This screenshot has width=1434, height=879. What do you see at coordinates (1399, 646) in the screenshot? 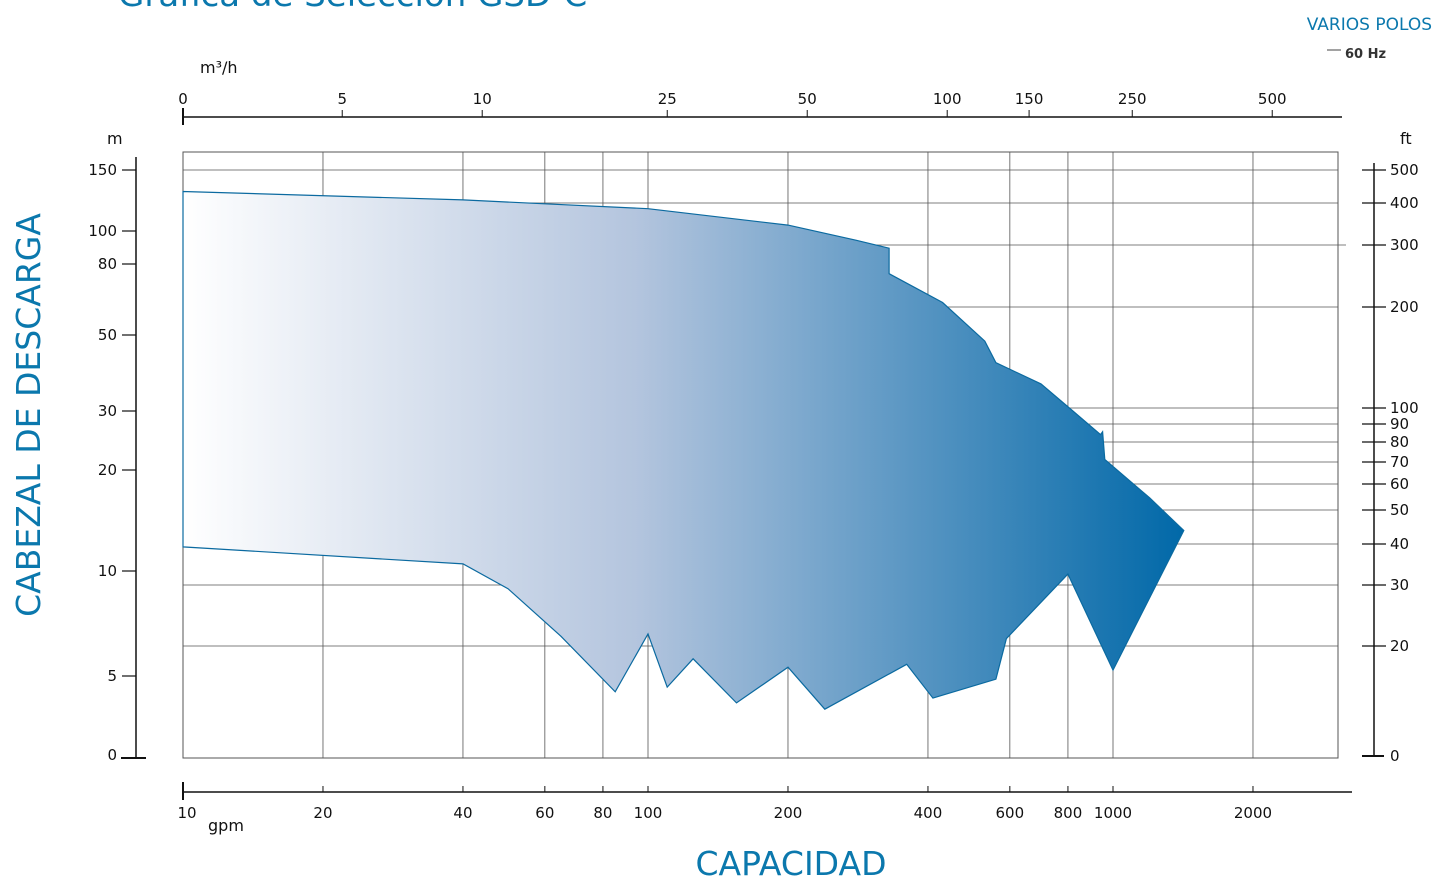
I see `y2-tick-label: 20` at bounding box center [1399, 646].